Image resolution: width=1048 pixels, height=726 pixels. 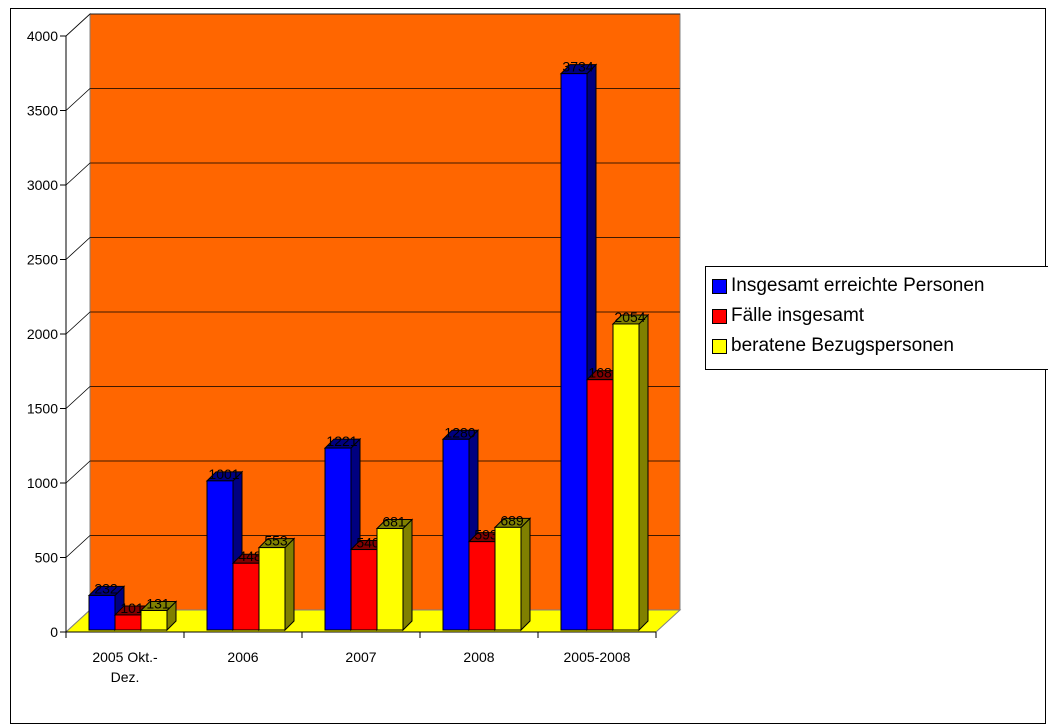 What do you see at coordinates (394, 522) in the screenshot?
I see `data-label-2-2: 681` at bounding box center [394, 522].